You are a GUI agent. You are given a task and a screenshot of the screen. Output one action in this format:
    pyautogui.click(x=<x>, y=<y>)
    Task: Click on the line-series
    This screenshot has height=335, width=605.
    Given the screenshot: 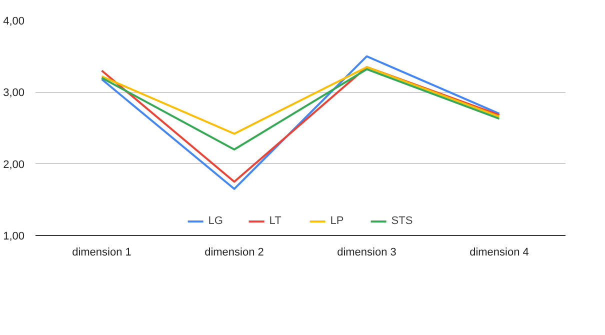 What is the action you would take?
    pyautogui.click(x=300, y=100)
    